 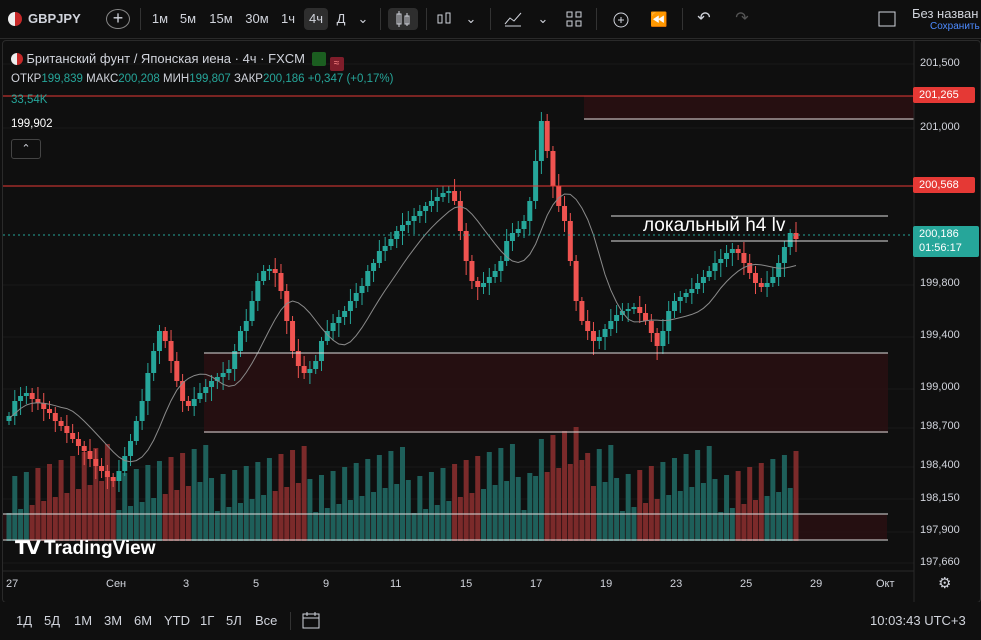 I want to click on go-to-date-calendar-icon, so click(x=311, y=622).